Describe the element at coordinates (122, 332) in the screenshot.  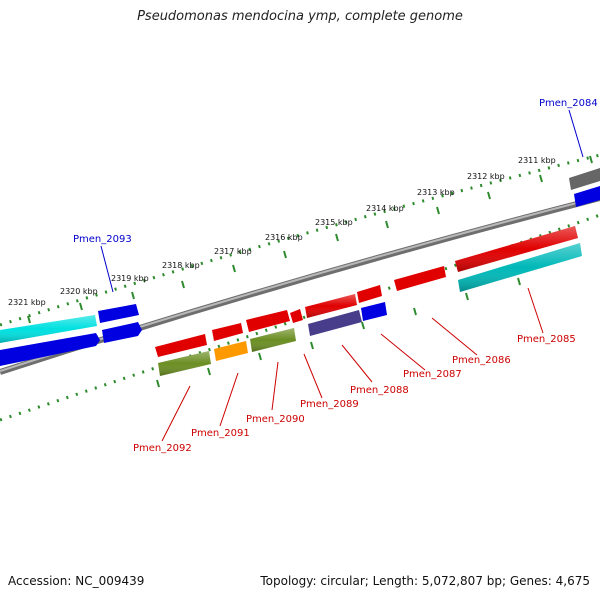
I see `gene-blue-small` at that location.